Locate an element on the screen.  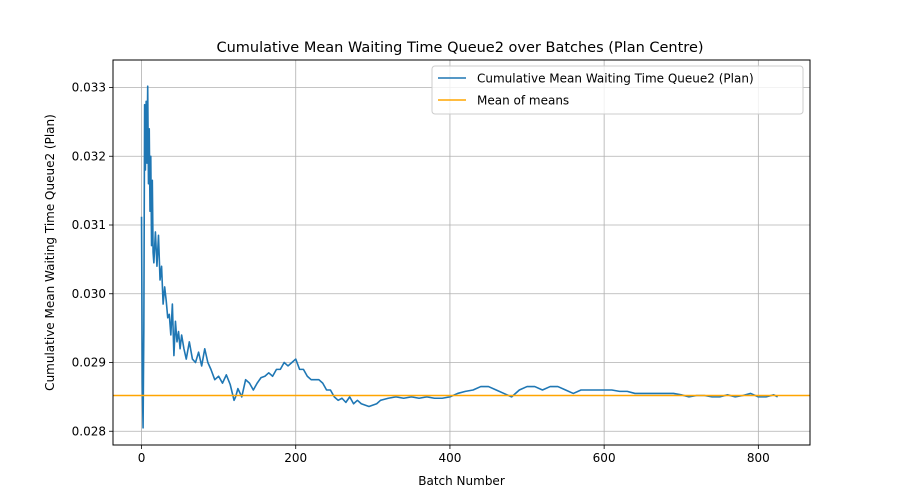
y-axis-ticks: 0.028 0.029 0.030 0.031 0.032 0.033 is located at coordinates (92, 259).